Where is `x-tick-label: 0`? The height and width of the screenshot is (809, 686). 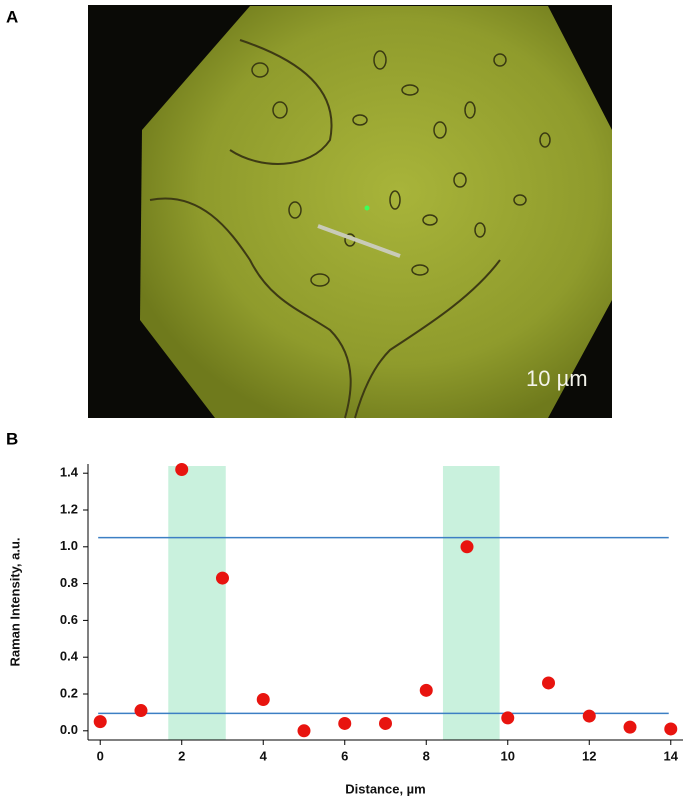
x-tick-label: 0 is located at coordinates (100, 755).